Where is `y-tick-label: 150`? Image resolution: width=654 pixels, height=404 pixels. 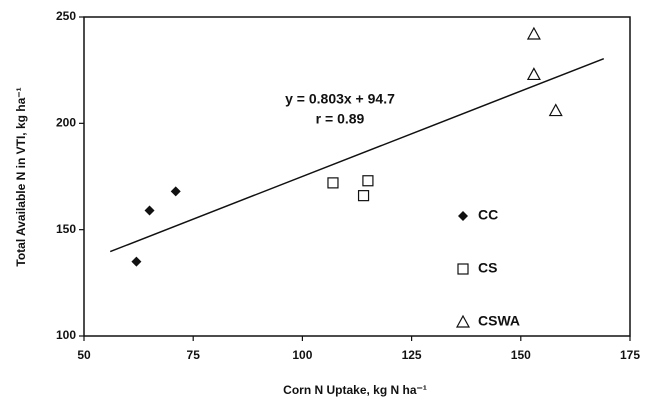
y-tick-label: 150 is located at coordinates (66, 229).